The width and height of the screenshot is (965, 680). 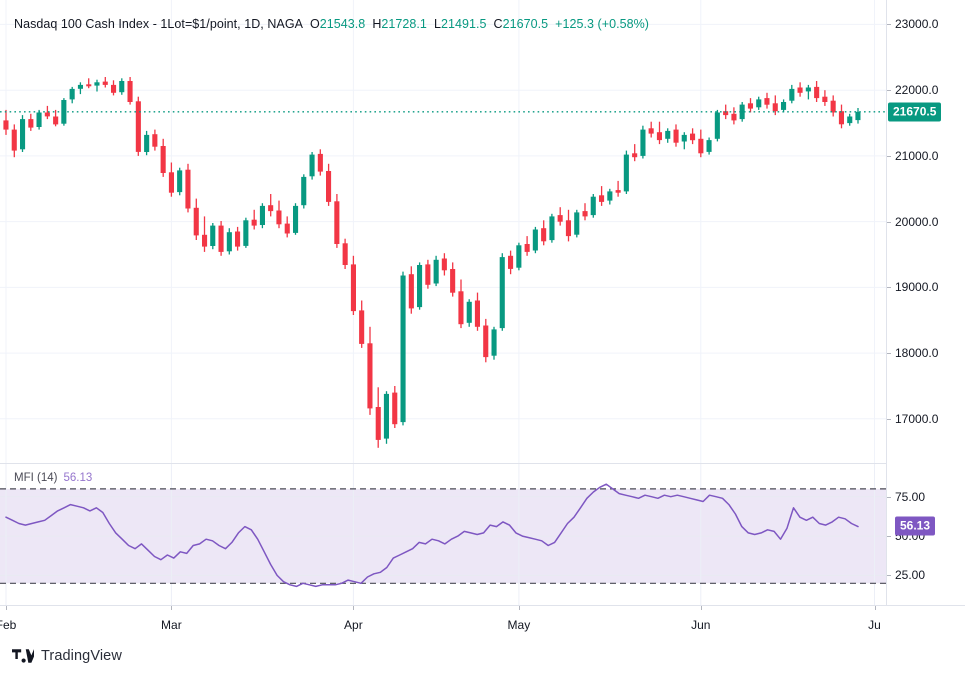 I want to click on price-axis-label: 18000.0, so click(x=917, y=353).